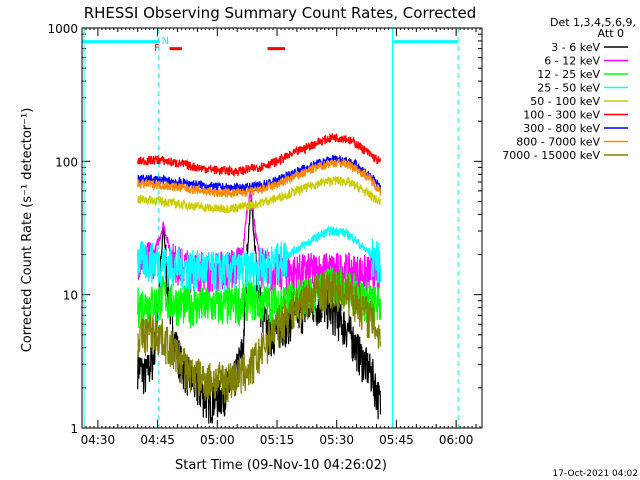 Image resolution: width=640 pixels, height=480 pixels. Describe the element at coordinates (595, 474) in the screenshot. I see `footer-timestamp: 17-Oct-2021 04:02` at that location.